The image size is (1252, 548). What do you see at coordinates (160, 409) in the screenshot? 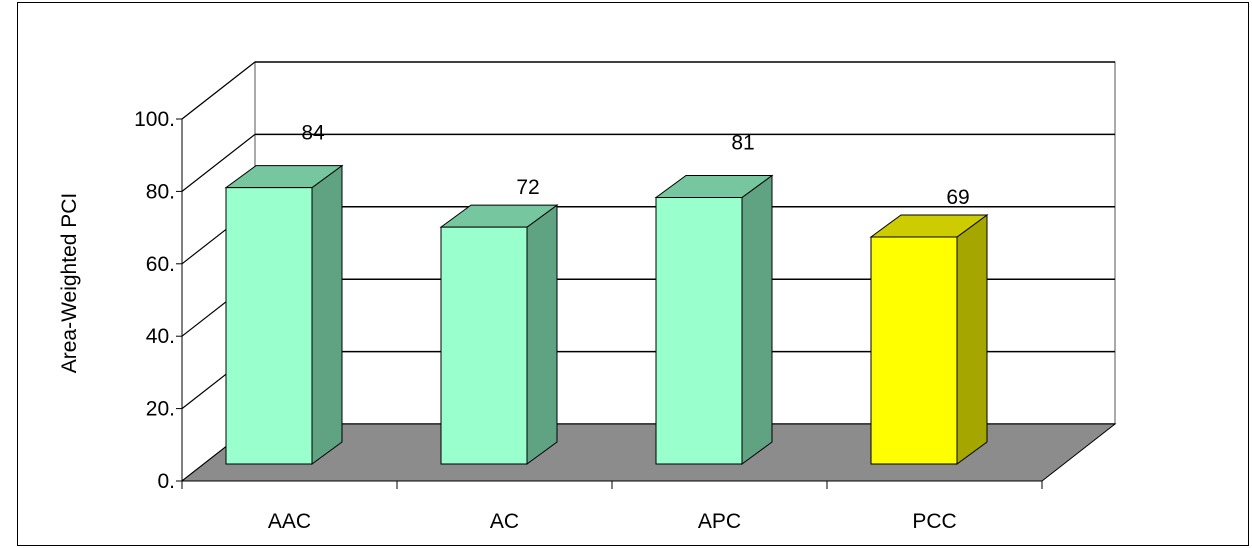
I see `y-tick-label: 20.` at bounding box center [160, 409].